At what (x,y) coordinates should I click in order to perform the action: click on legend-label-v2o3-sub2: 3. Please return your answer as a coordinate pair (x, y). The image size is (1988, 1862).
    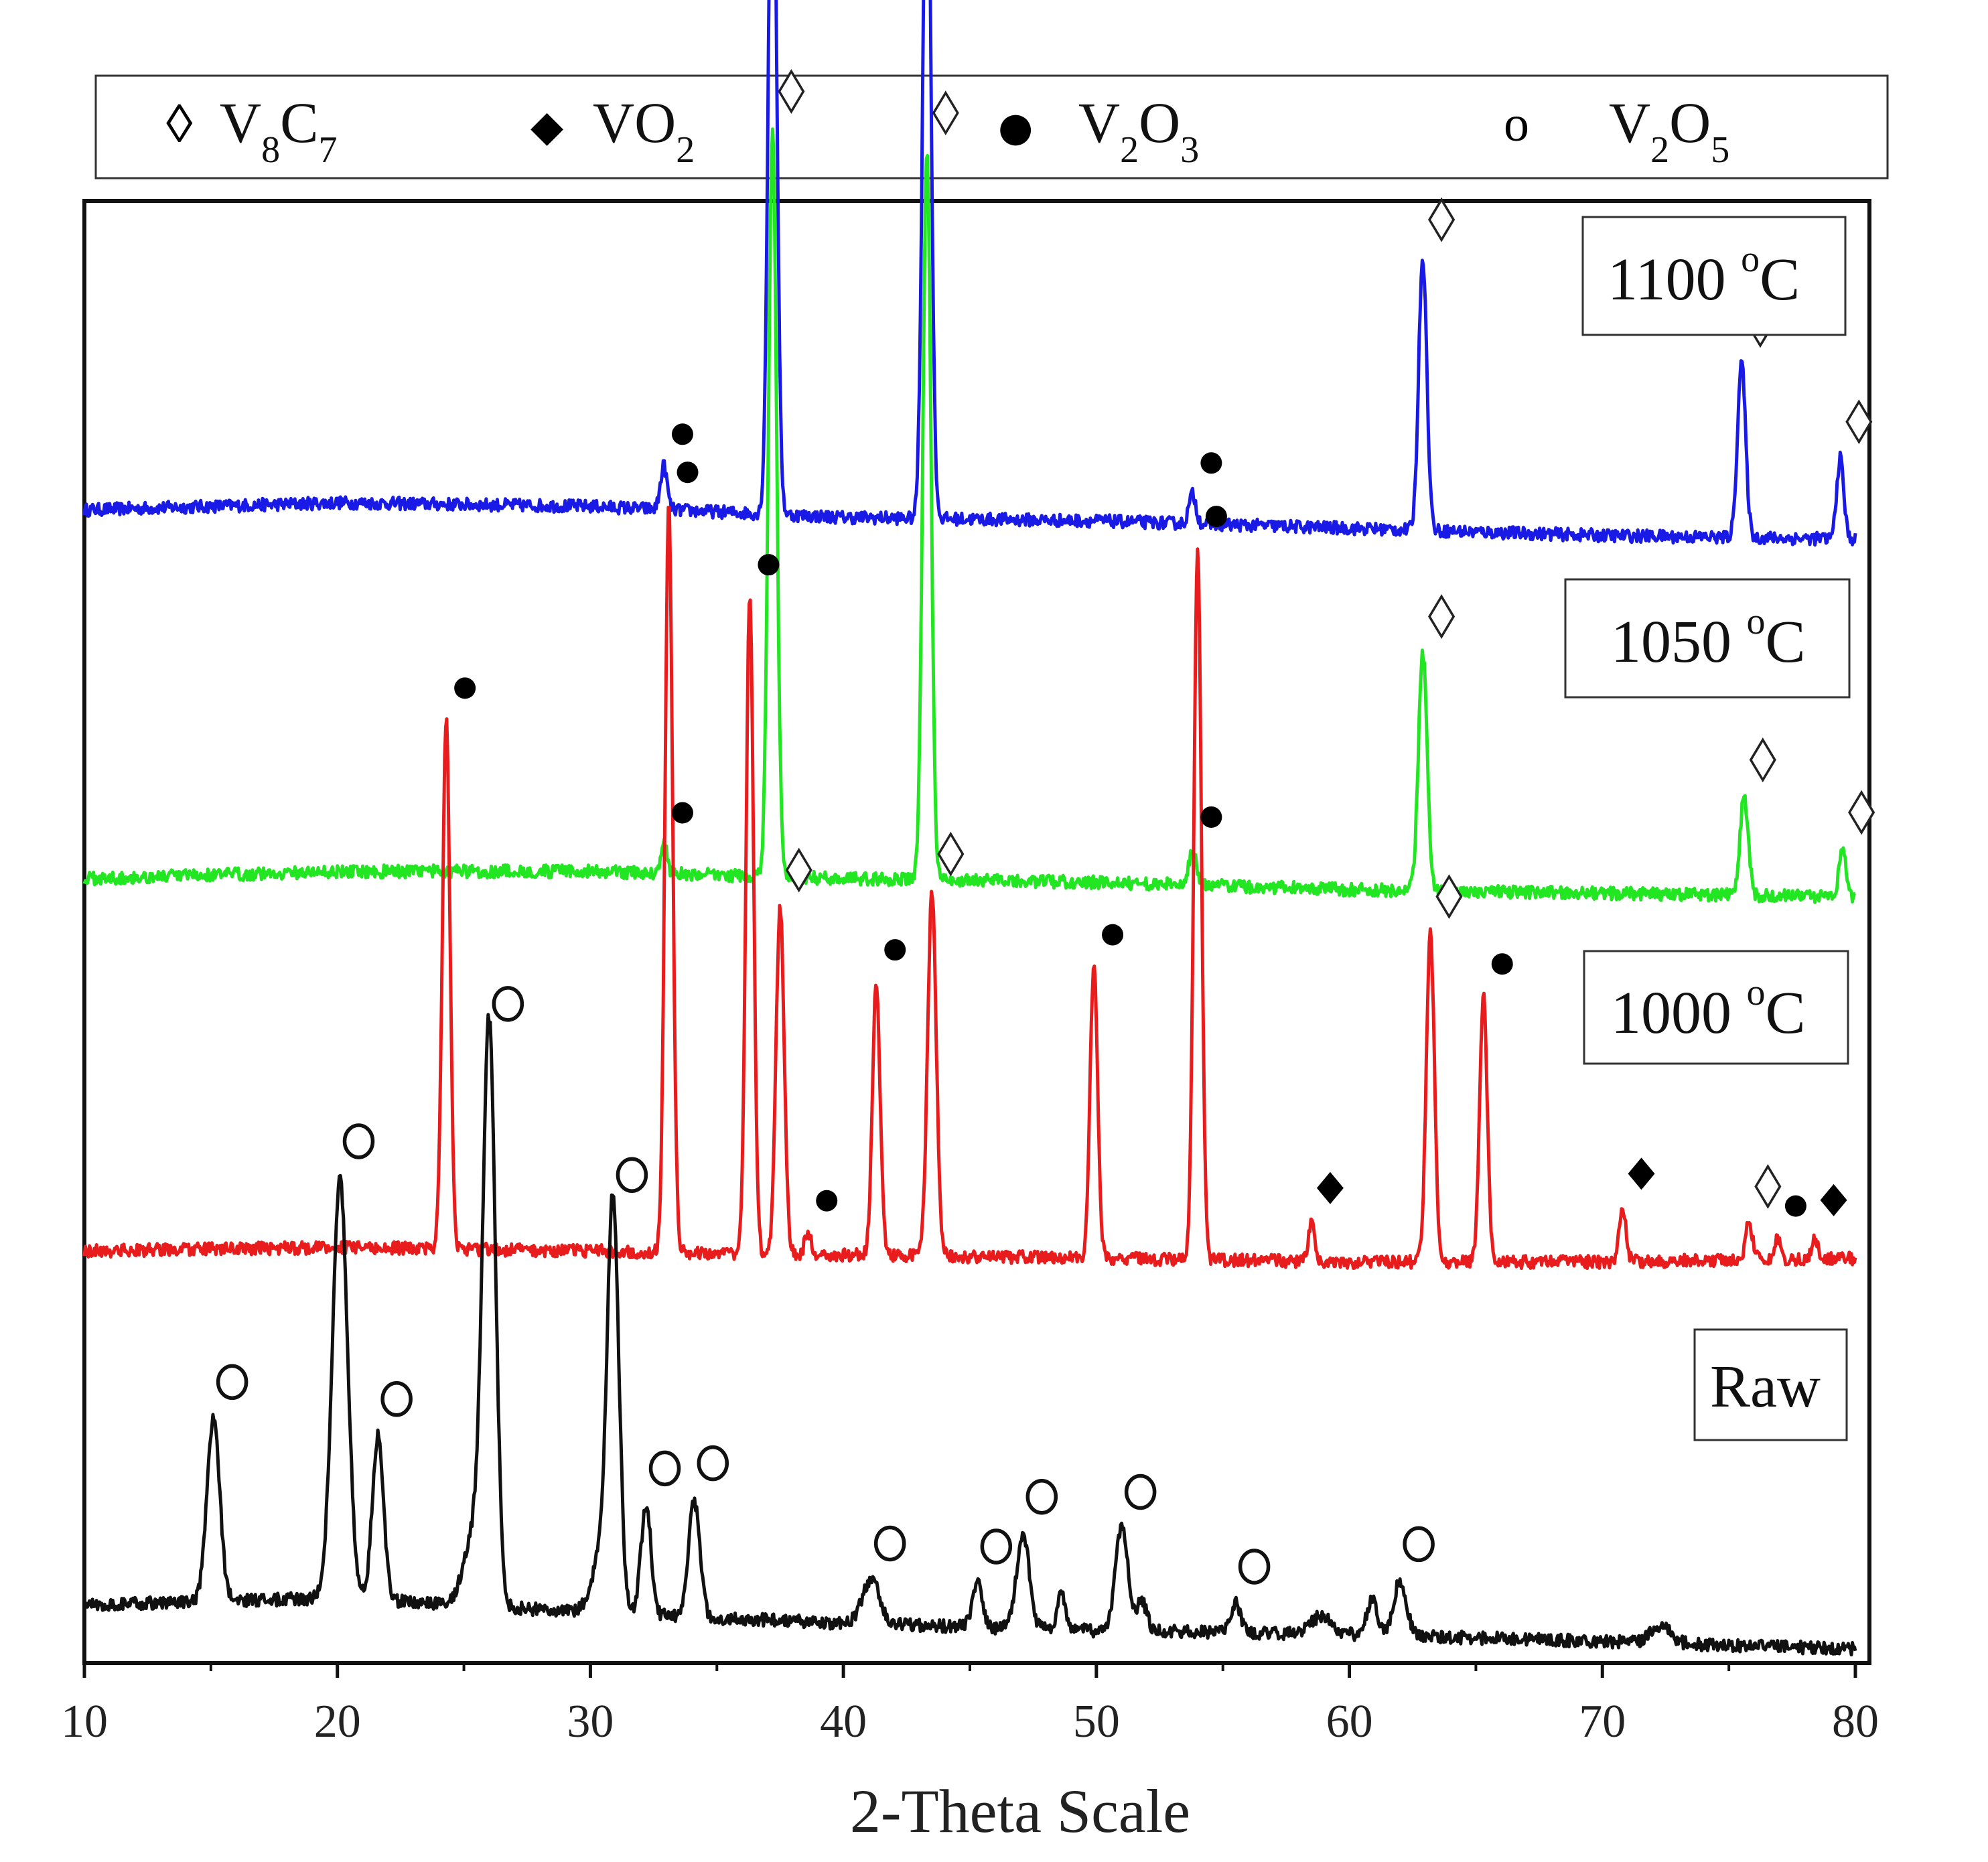
    Looking at the image, I should click on (1189, 150).